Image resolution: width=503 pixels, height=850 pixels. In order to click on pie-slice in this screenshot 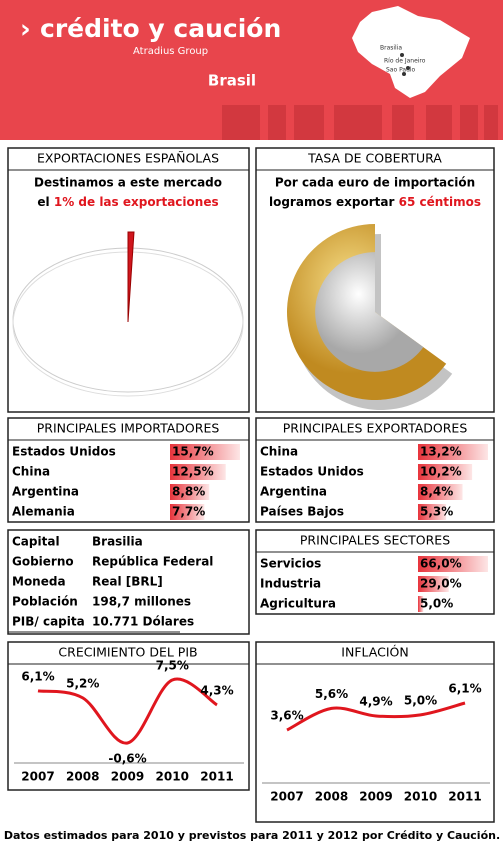, I will do `click(131, 277)`.